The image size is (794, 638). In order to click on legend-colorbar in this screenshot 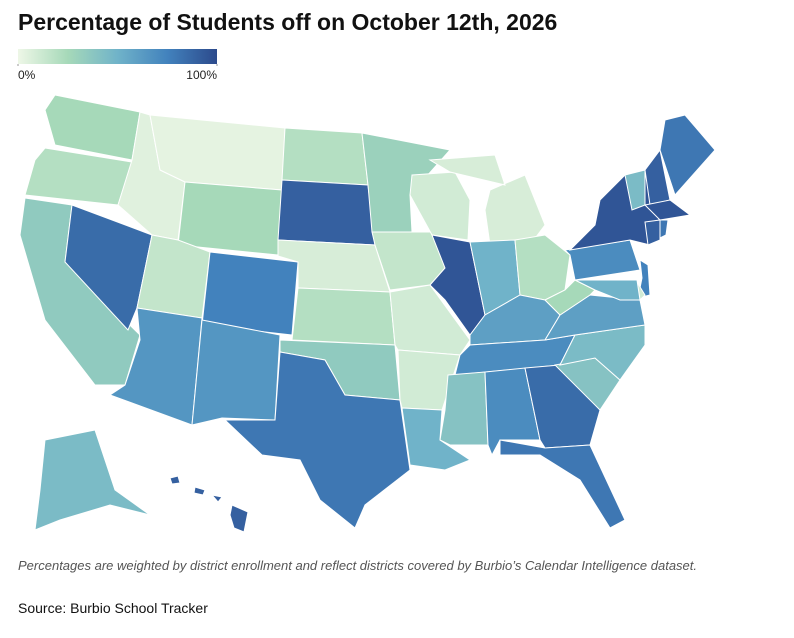, I will do `click(117, 56)`.